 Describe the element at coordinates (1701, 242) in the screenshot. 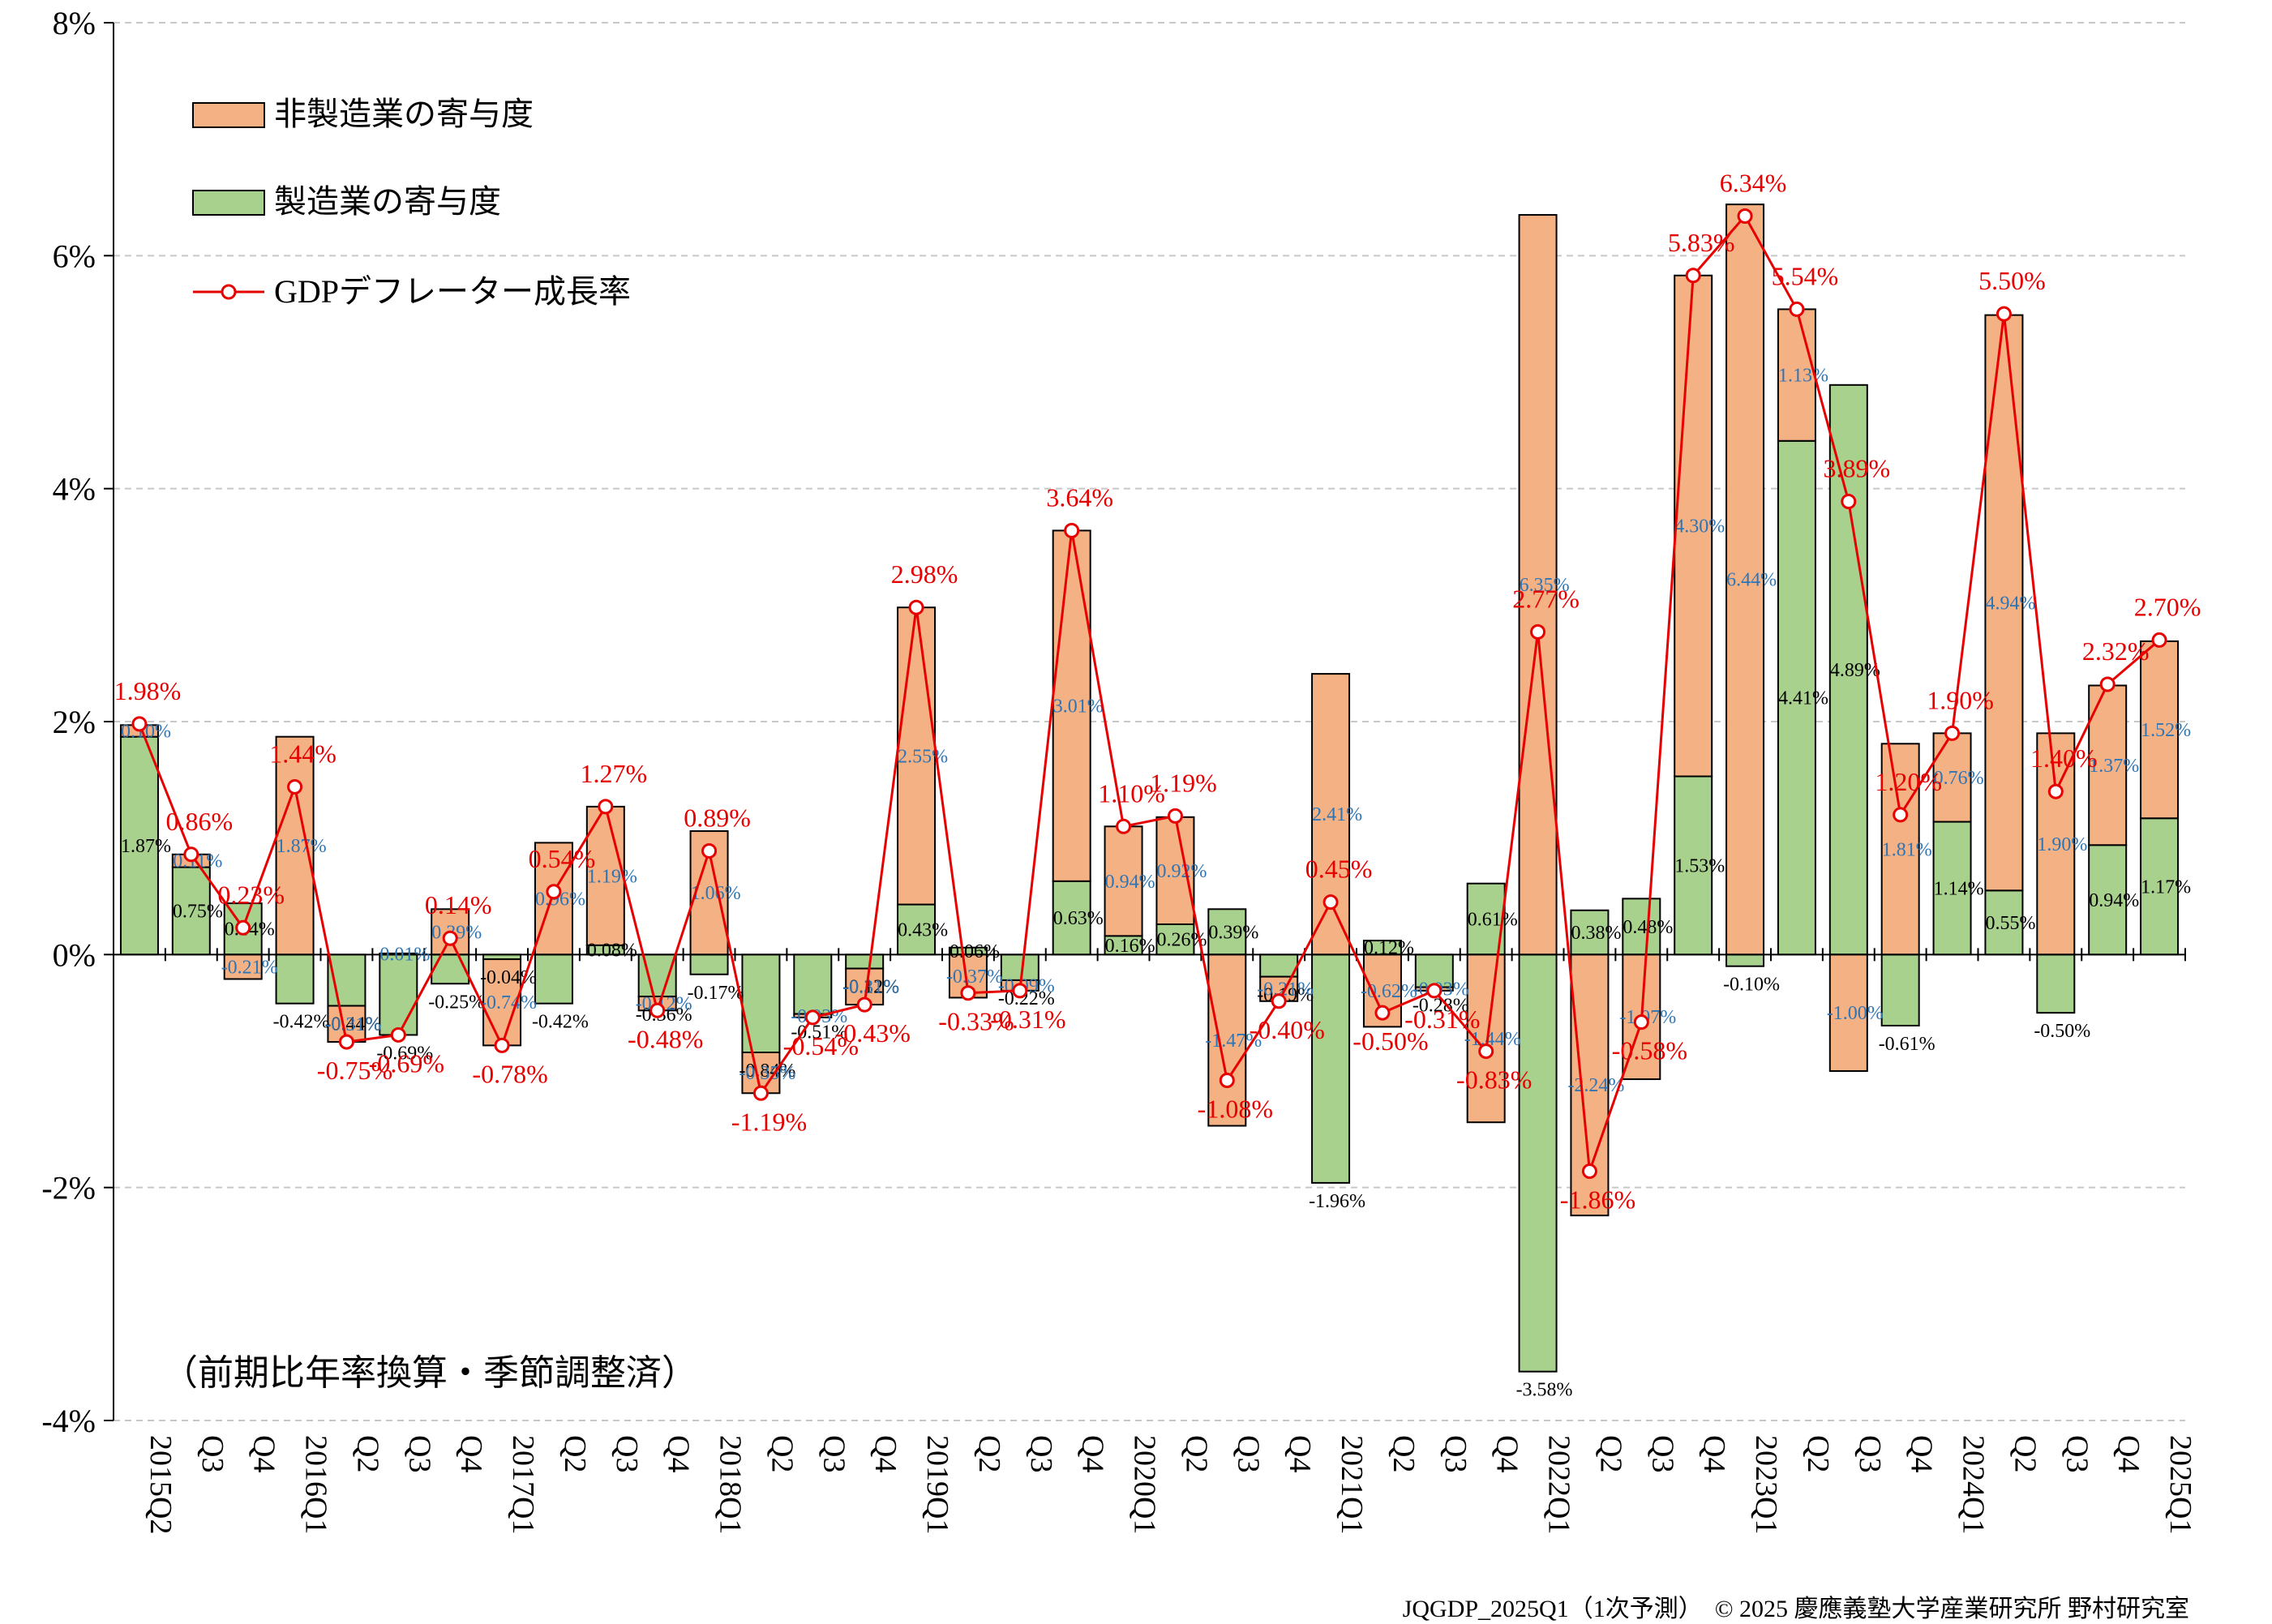

I see `deflator-label: 5.83%` at that location.